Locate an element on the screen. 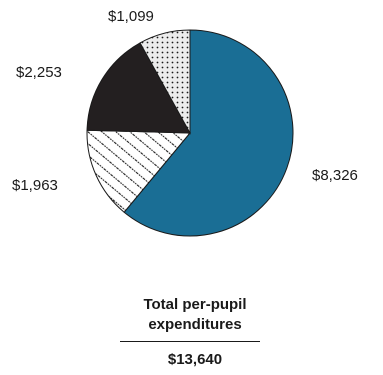  slice-label-1: $8,326 is located at coordinates (335, 175).